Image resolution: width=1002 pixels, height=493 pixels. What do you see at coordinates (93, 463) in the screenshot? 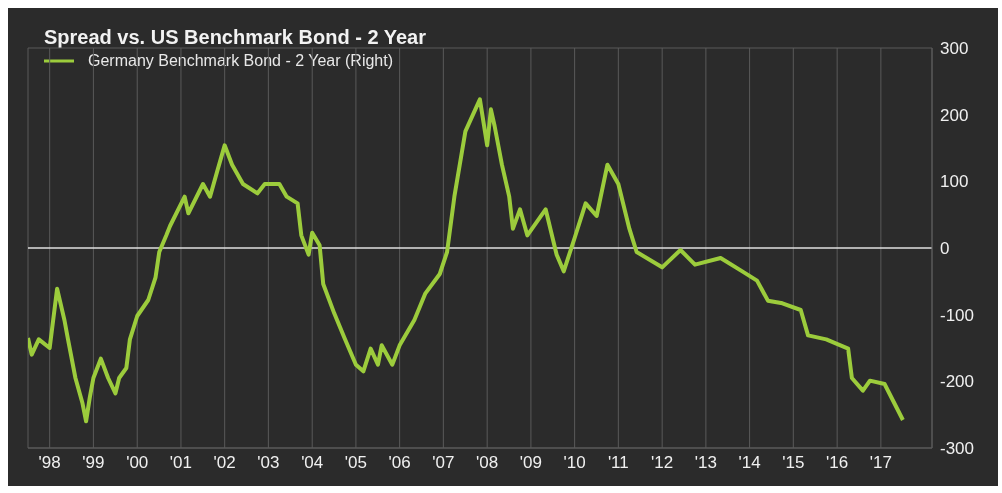
I see `x-tick-label: '99` at bounding box center [93, 463].